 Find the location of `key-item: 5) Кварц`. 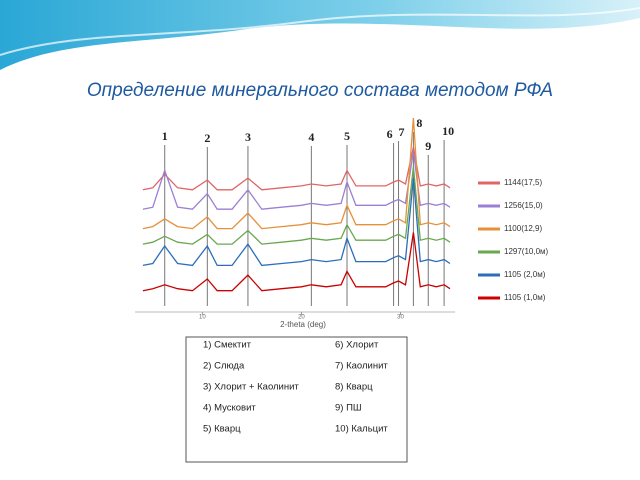

key-item: 5) Кварц is located at coordinates (222, 429).